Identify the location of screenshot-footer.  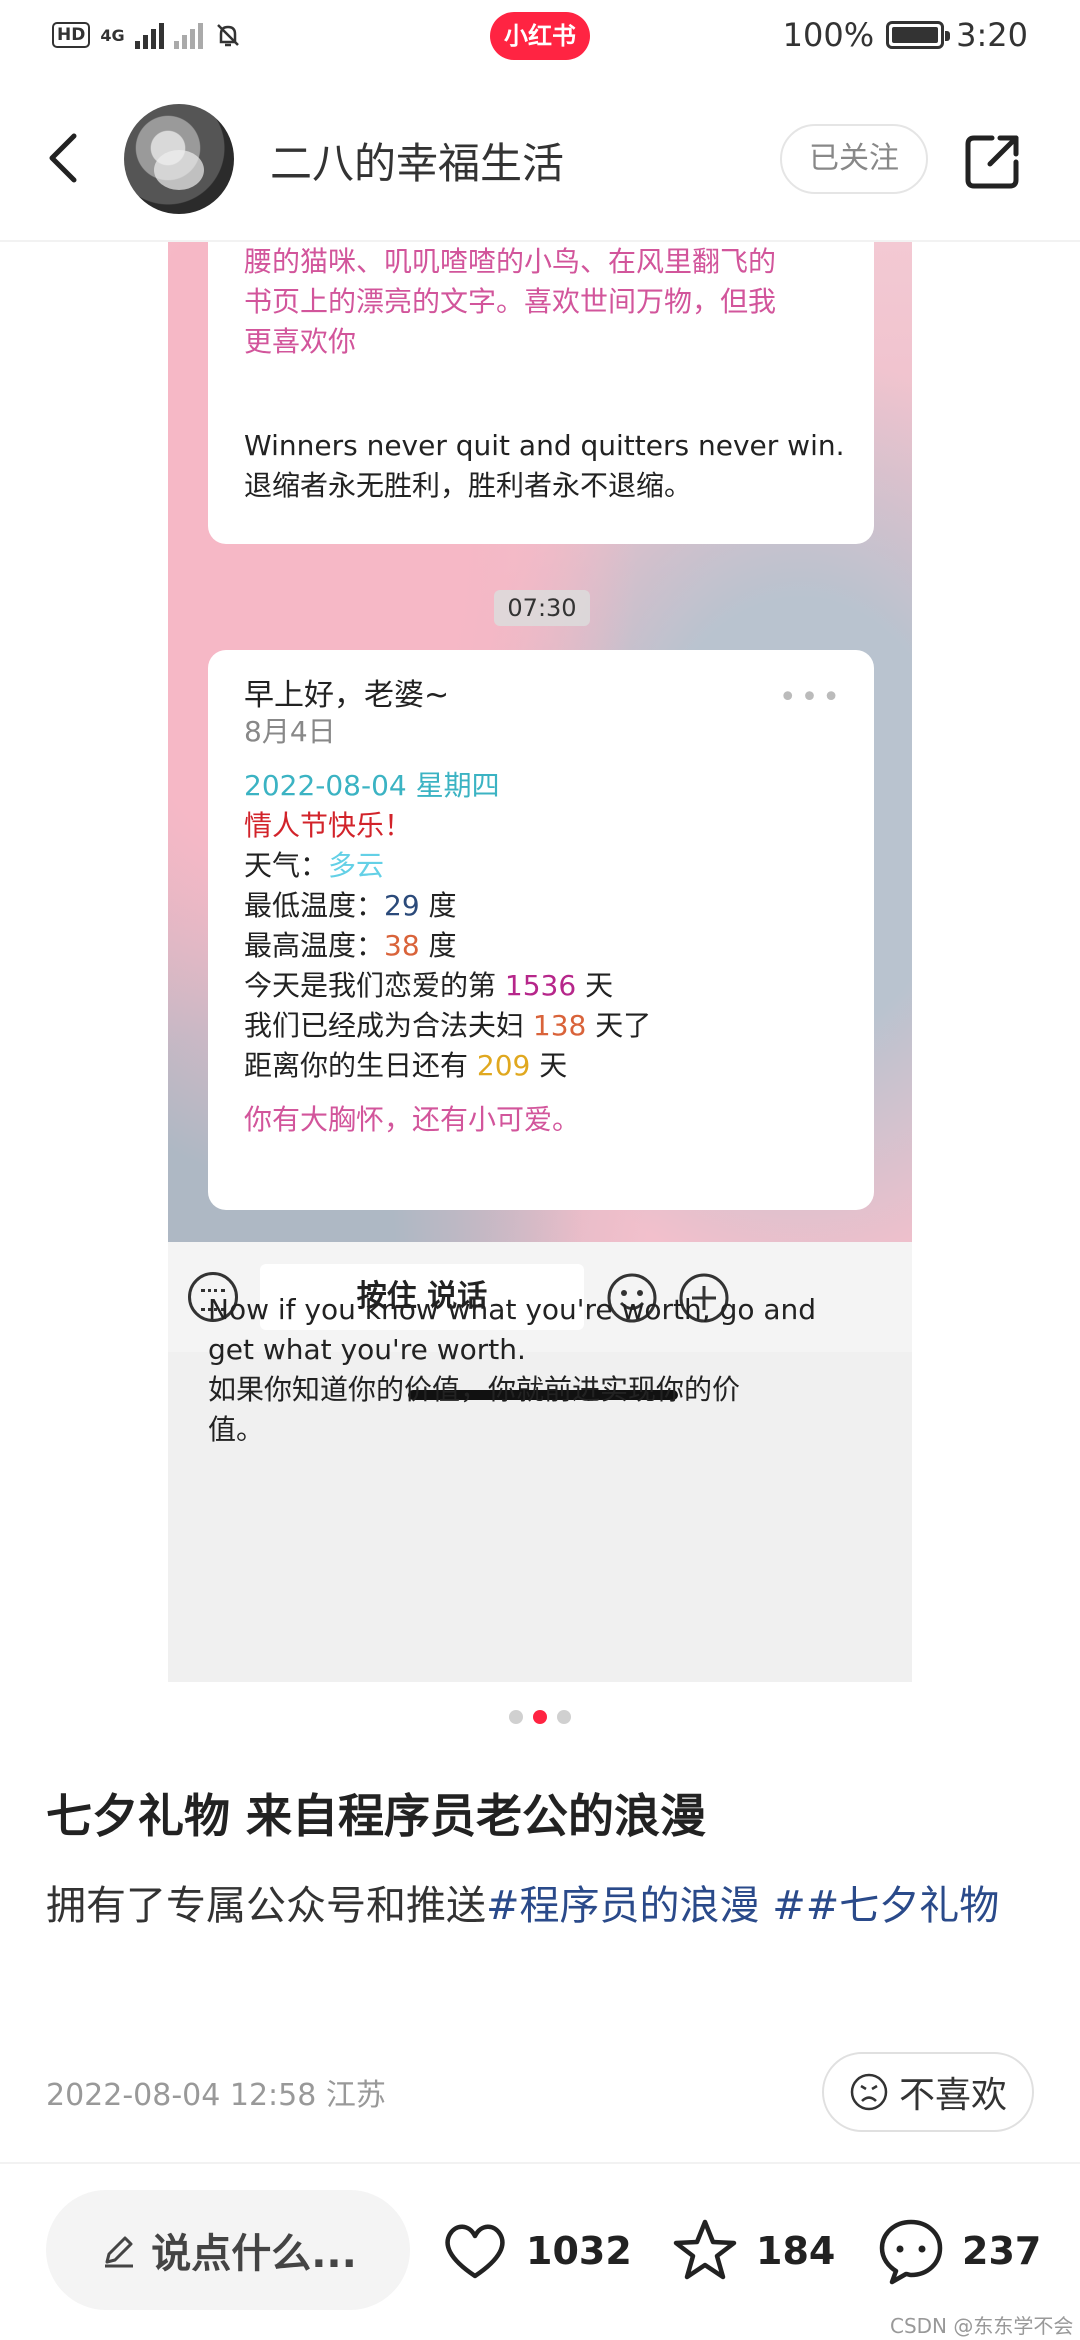
(540, 1517).